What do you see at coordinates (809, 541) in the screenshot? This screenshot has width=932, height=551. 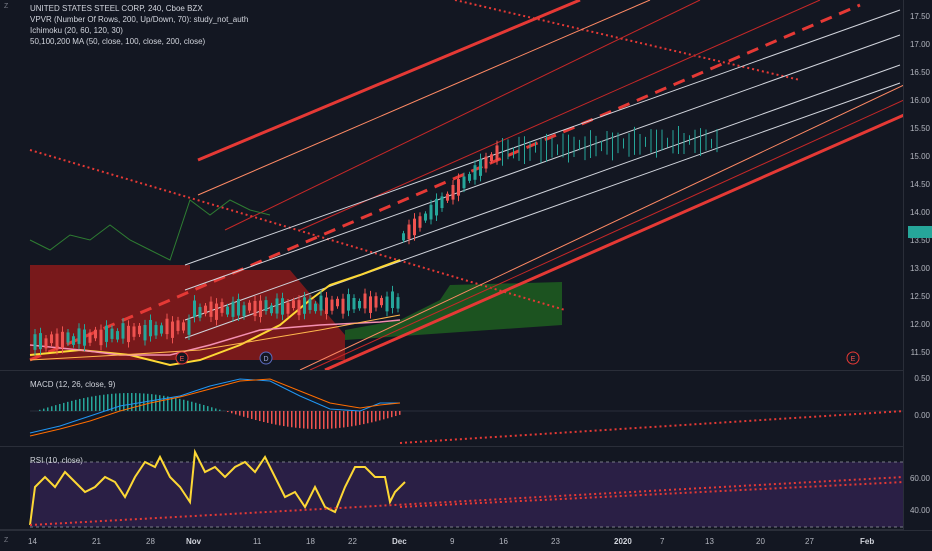 I see `time-axis-label: 27` at bounding box center [809, 541].